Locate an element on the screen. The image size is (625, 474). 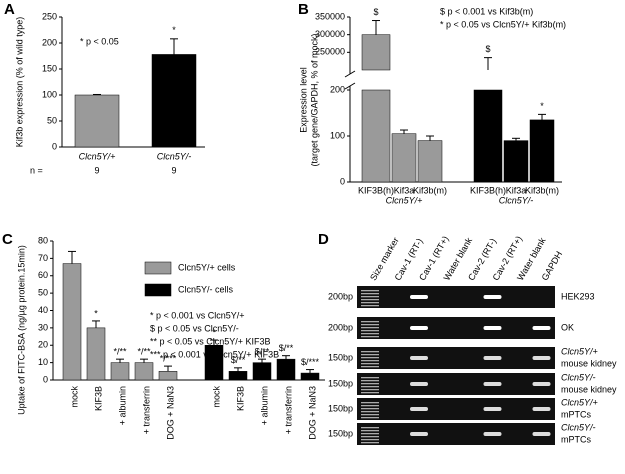
y-axis-label: (target gene/GAPDH, % of mock) is located at coordinates (314, 99).